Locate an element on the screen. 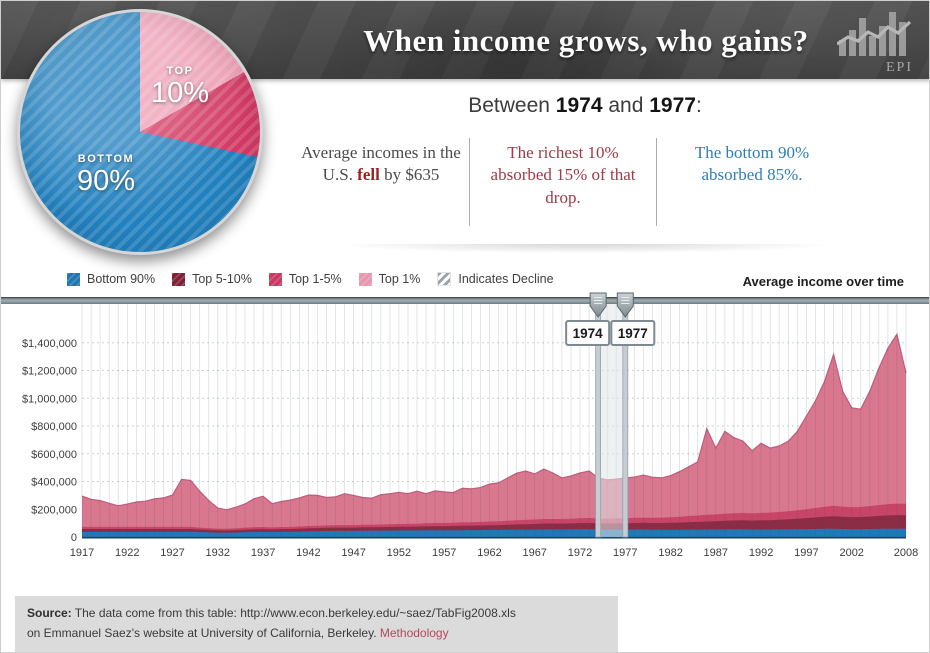 This screenshot has width=930, height=653. y-axis-label: $1,200,000 is located at coordinates (49, 372).